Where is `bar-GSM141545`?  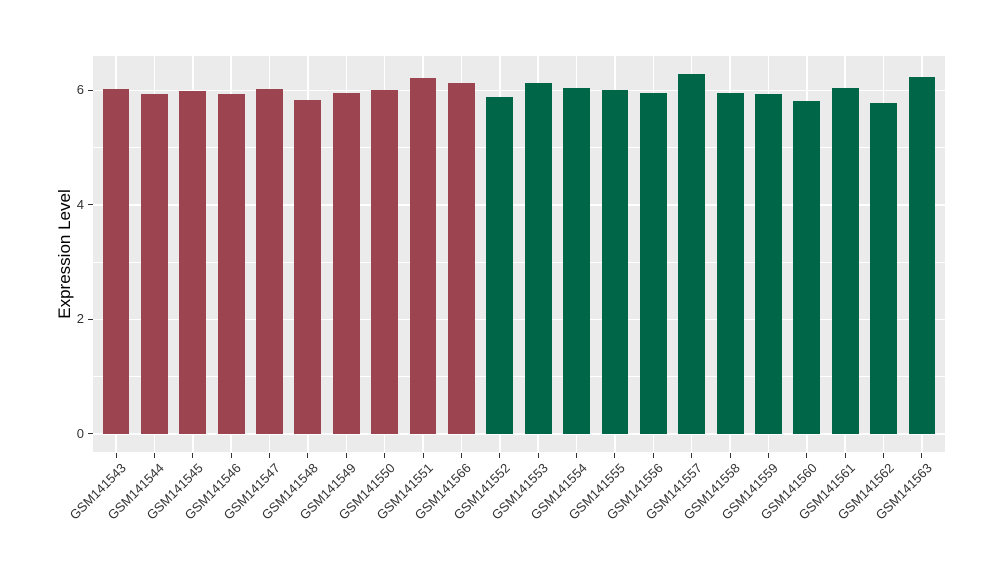
bar-GSM141545 is located at coordinates (193, 262).